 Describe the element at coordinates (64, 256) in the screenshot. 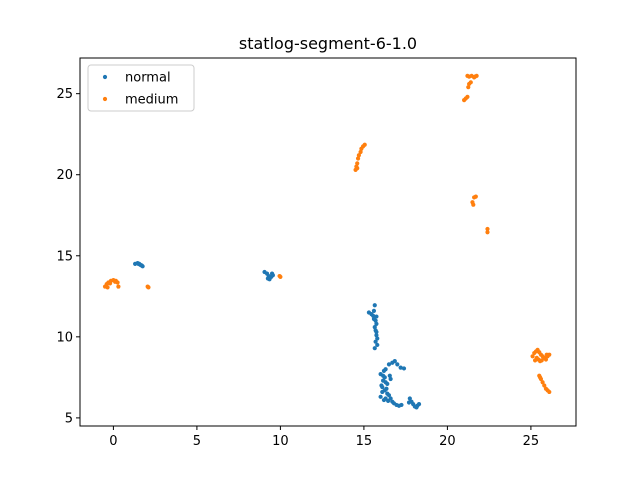

I see `y-tick-label-2: 15` at that location.